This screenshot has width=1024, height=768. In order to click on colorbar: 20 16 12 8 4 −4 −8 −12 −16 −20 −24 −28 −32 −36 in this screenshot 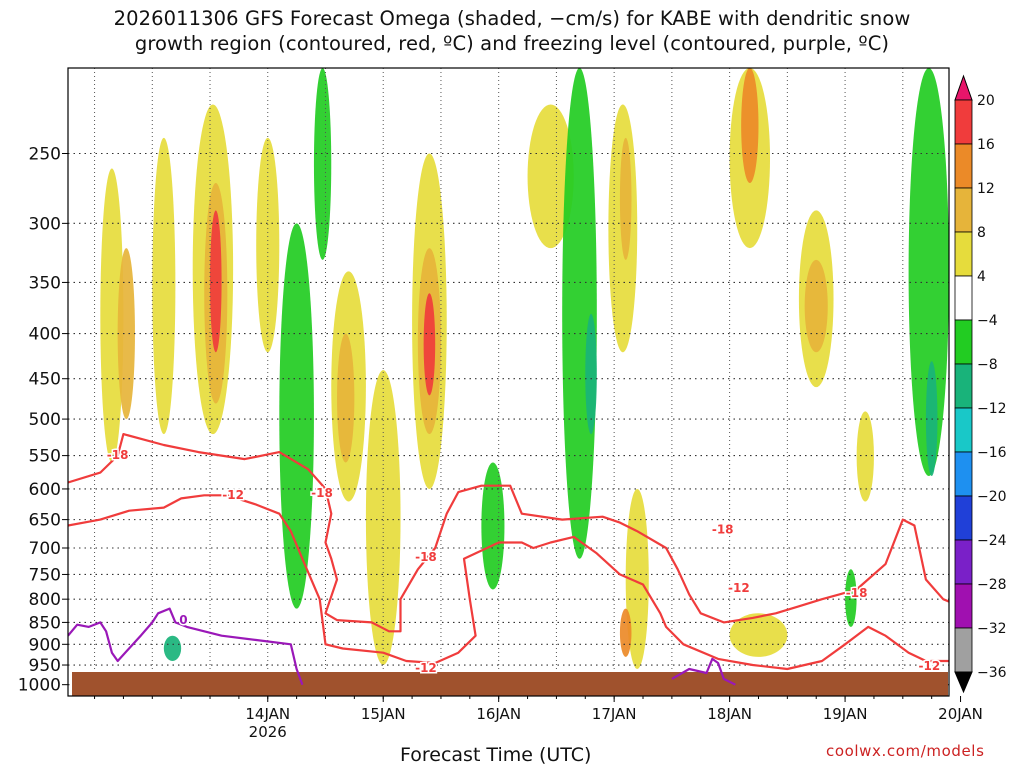, I will do `click(980, 384)`.